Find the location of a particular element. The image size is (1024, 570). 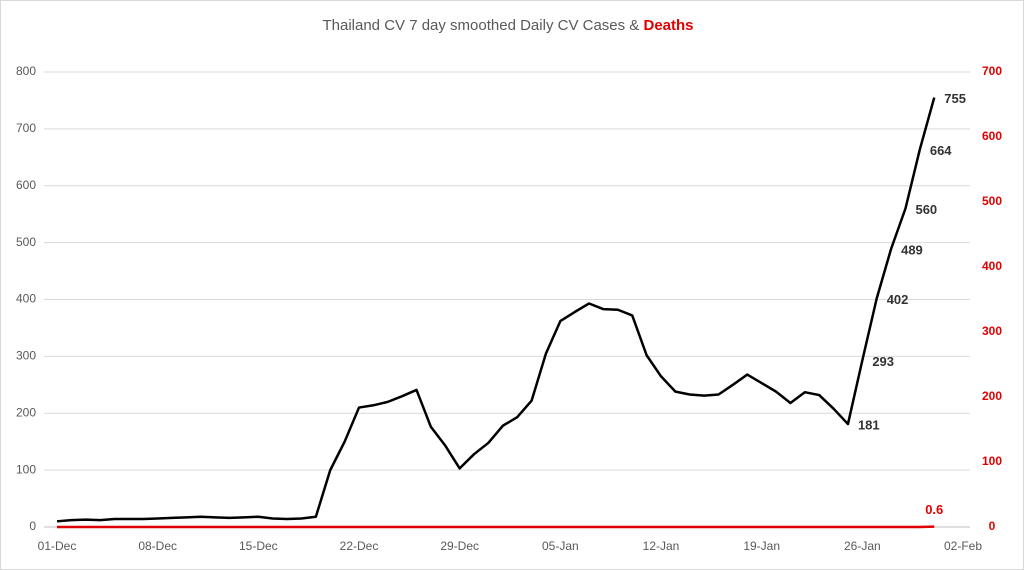

data-label: 181 is located at coordinates (869, 424).